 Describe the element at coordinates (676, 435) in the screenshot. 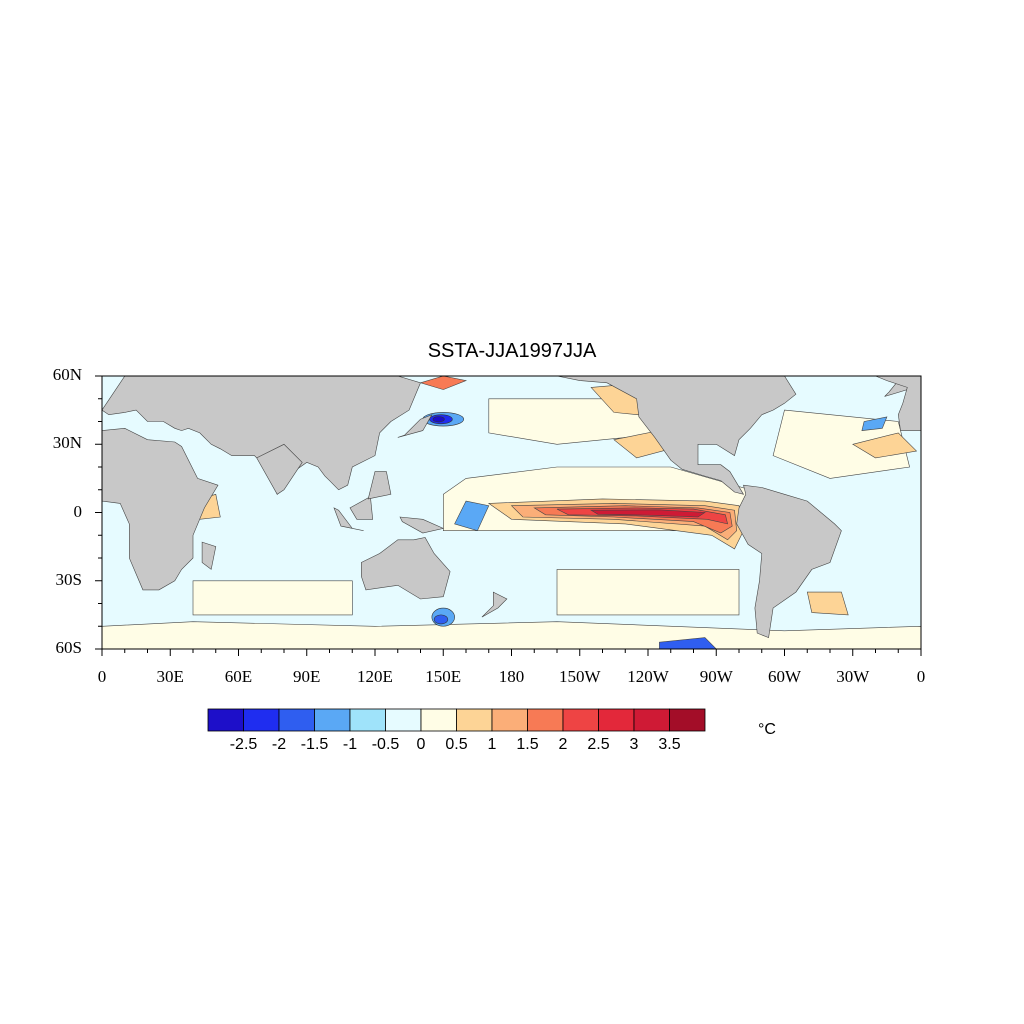

I see `land-north-america` at that location.